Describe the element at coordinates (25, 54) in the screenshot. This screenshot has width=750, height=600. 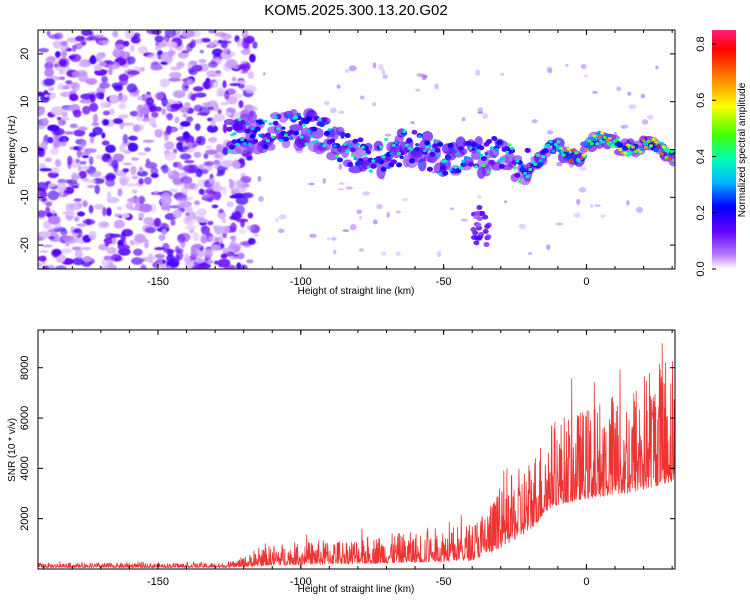
I see `y-tick-label: 20` at that location.